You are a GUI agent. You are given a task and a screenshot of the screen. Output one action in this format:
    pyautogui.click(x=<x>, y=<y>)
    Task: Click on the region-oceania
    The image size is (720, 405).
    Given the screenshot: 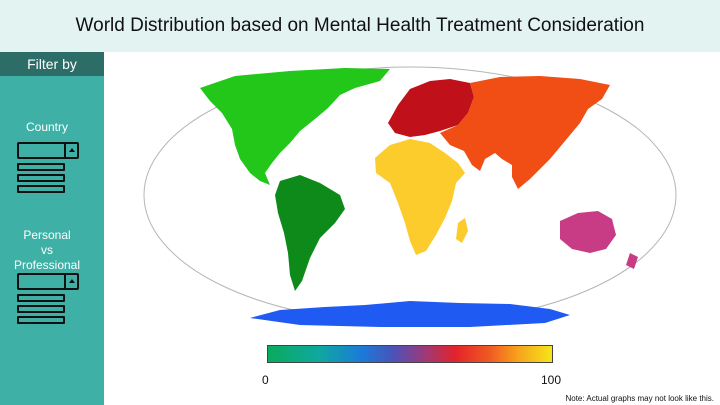 What is the action you would take?
    pyautogui.click(x=588, y=232)
    